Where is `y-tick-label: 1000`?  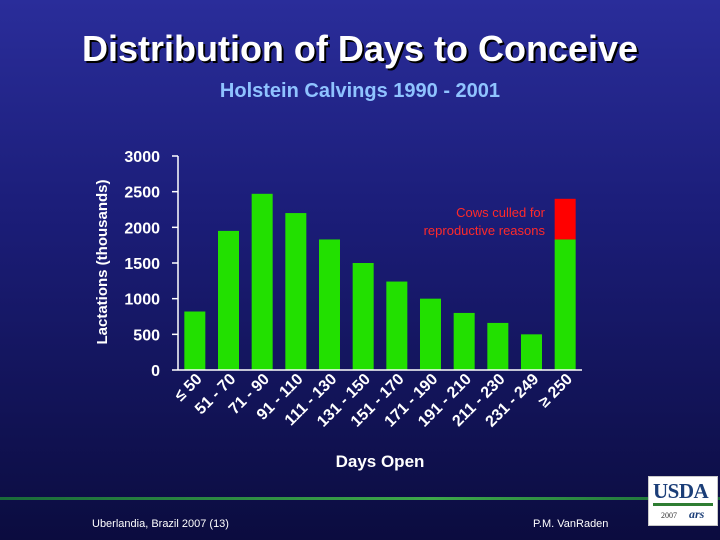
y-tick-label: 1000 is located at coordinates (142, 300).